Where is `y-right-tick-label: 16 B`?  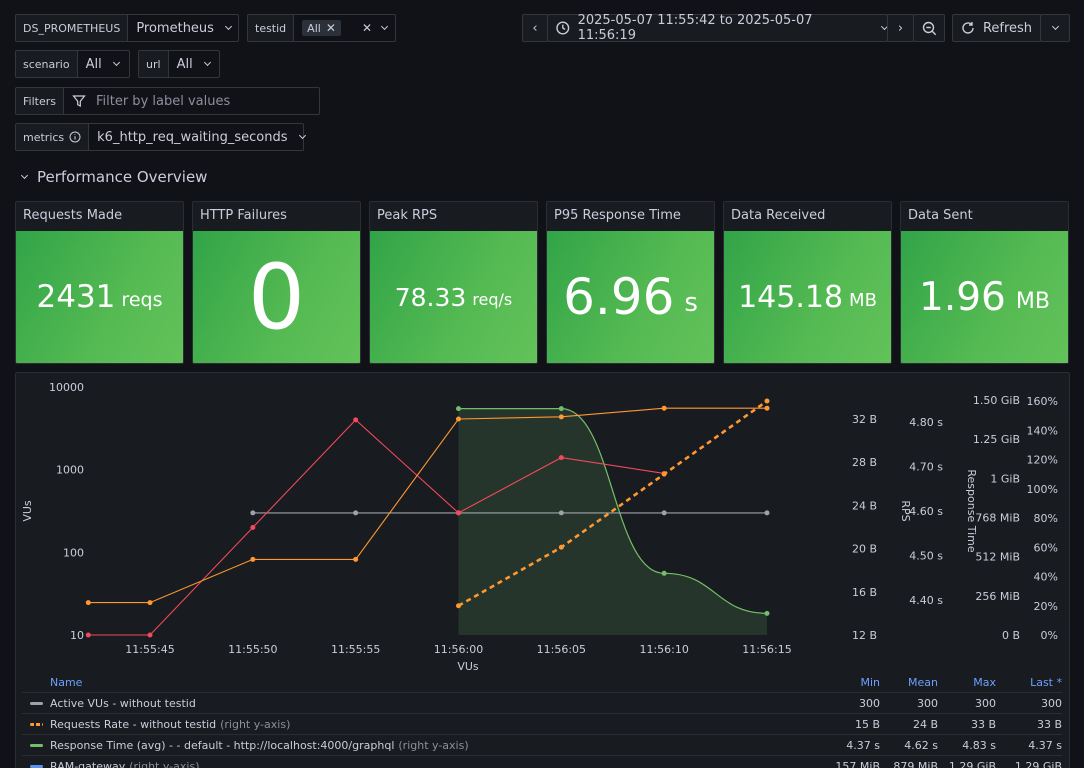
y-right-tick-label: 16 B is located at coordinates (864, 592).